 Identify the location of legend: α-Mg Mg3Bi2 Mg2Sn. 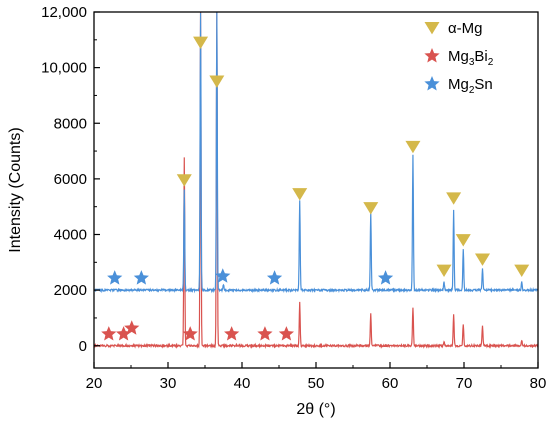
(459, 58).